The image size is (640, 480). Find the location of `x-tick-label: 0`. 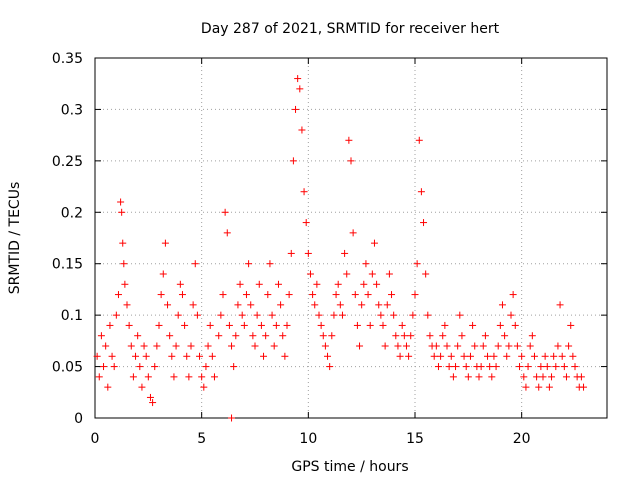

x-tick-label: 0 is located at coordinates (95, 439).